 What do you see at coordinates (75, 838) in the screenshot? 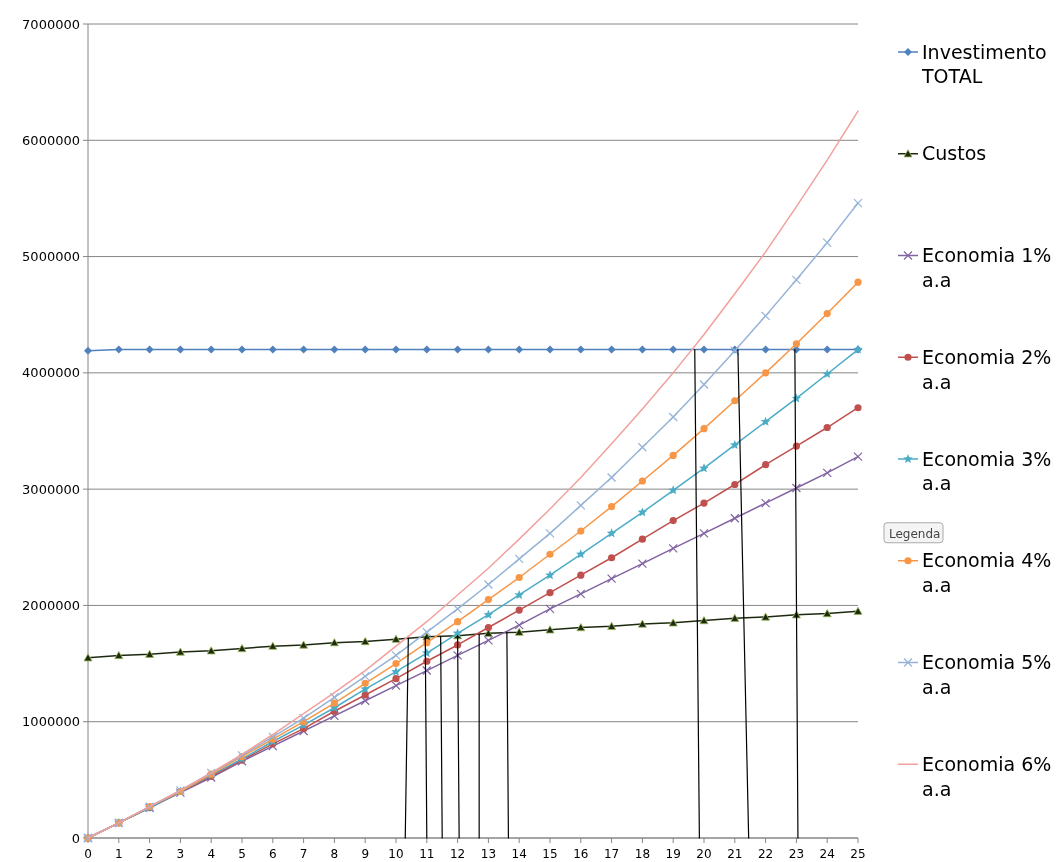
I see `y-tick-label: 0` at bounding box center [75, 838].